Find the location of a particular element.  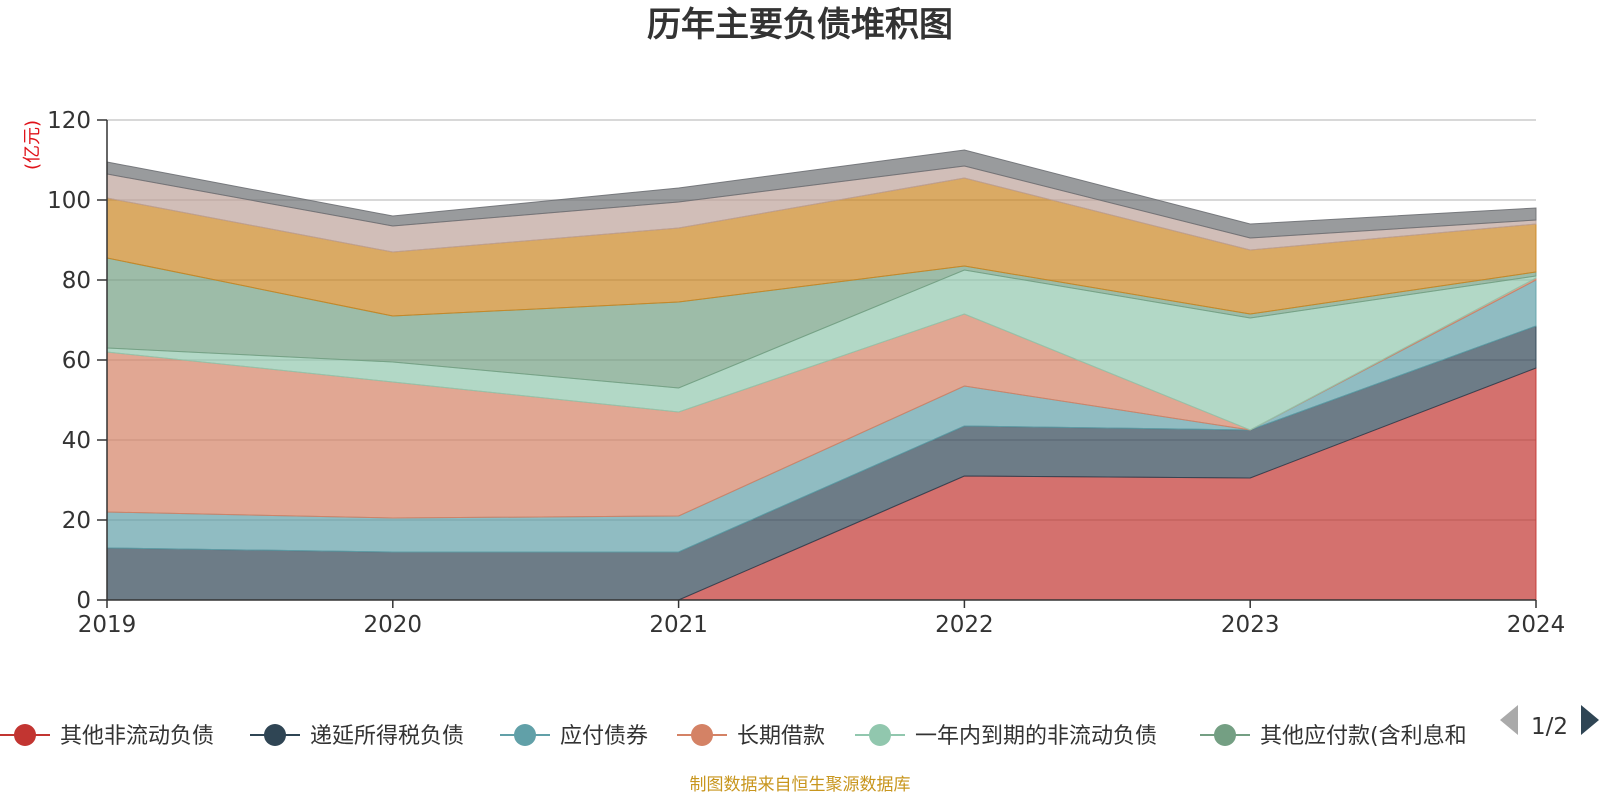

y-tick-label-100: 100 is located at coordinates (69, 201).